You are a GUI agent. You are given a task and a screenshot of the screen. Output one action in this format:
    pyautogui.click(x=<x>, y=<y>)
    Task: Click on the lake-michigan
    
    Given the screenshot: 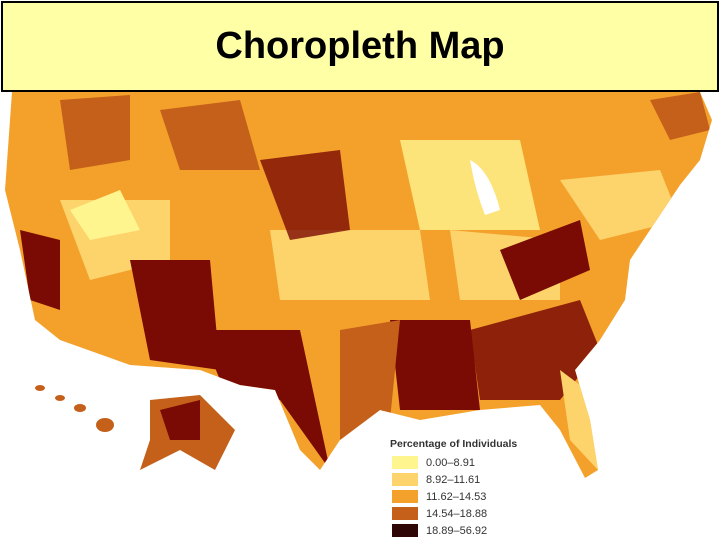 What is the action you would take?
    pyautogui.click(x=485, y=187)
    